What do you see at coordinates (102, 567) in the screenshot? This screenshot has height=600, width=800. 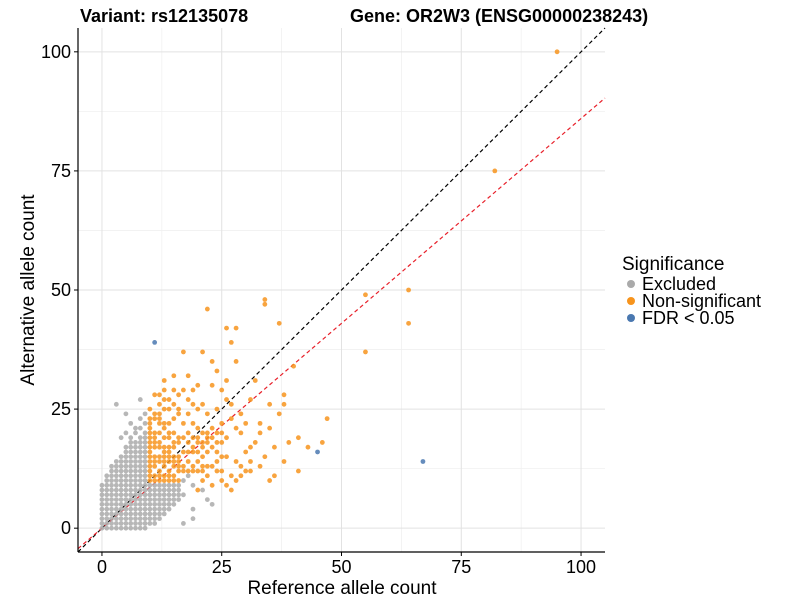 I see `x-tick-label: 0` at bounding box center [102, 567].